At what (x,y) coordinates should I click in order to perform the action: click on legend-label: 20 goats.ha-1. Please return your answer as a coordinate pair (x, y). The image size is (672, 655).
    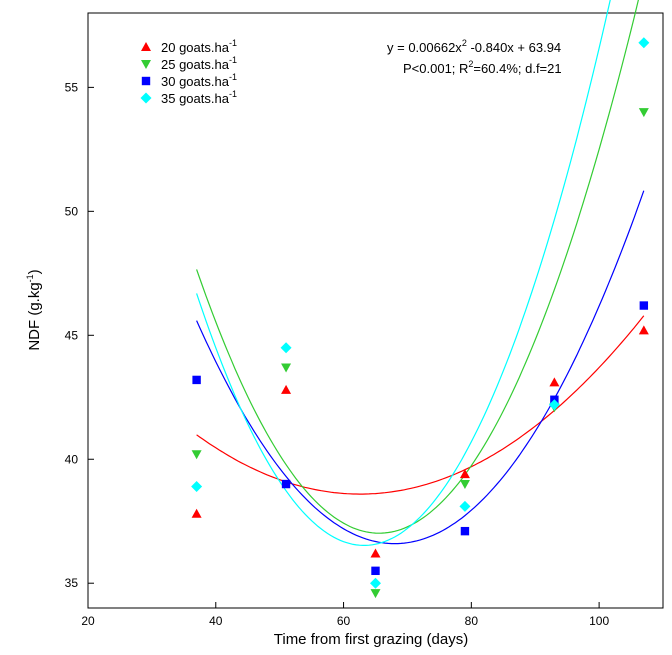
    Looking at the image, I should click on (199, 46).